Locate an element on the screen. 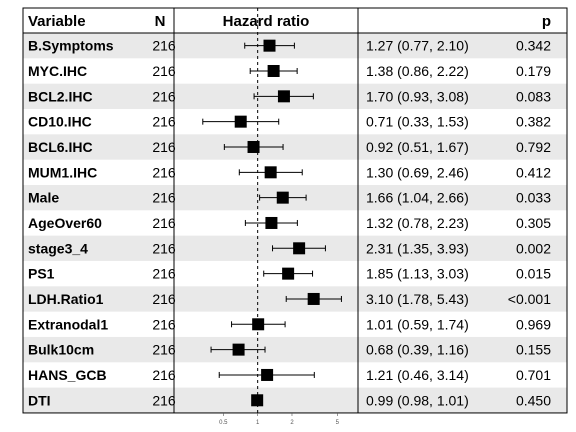 The width and height of the screenshot is (576, 432). p-value: 0.179 is located at coordinates (533, 71).